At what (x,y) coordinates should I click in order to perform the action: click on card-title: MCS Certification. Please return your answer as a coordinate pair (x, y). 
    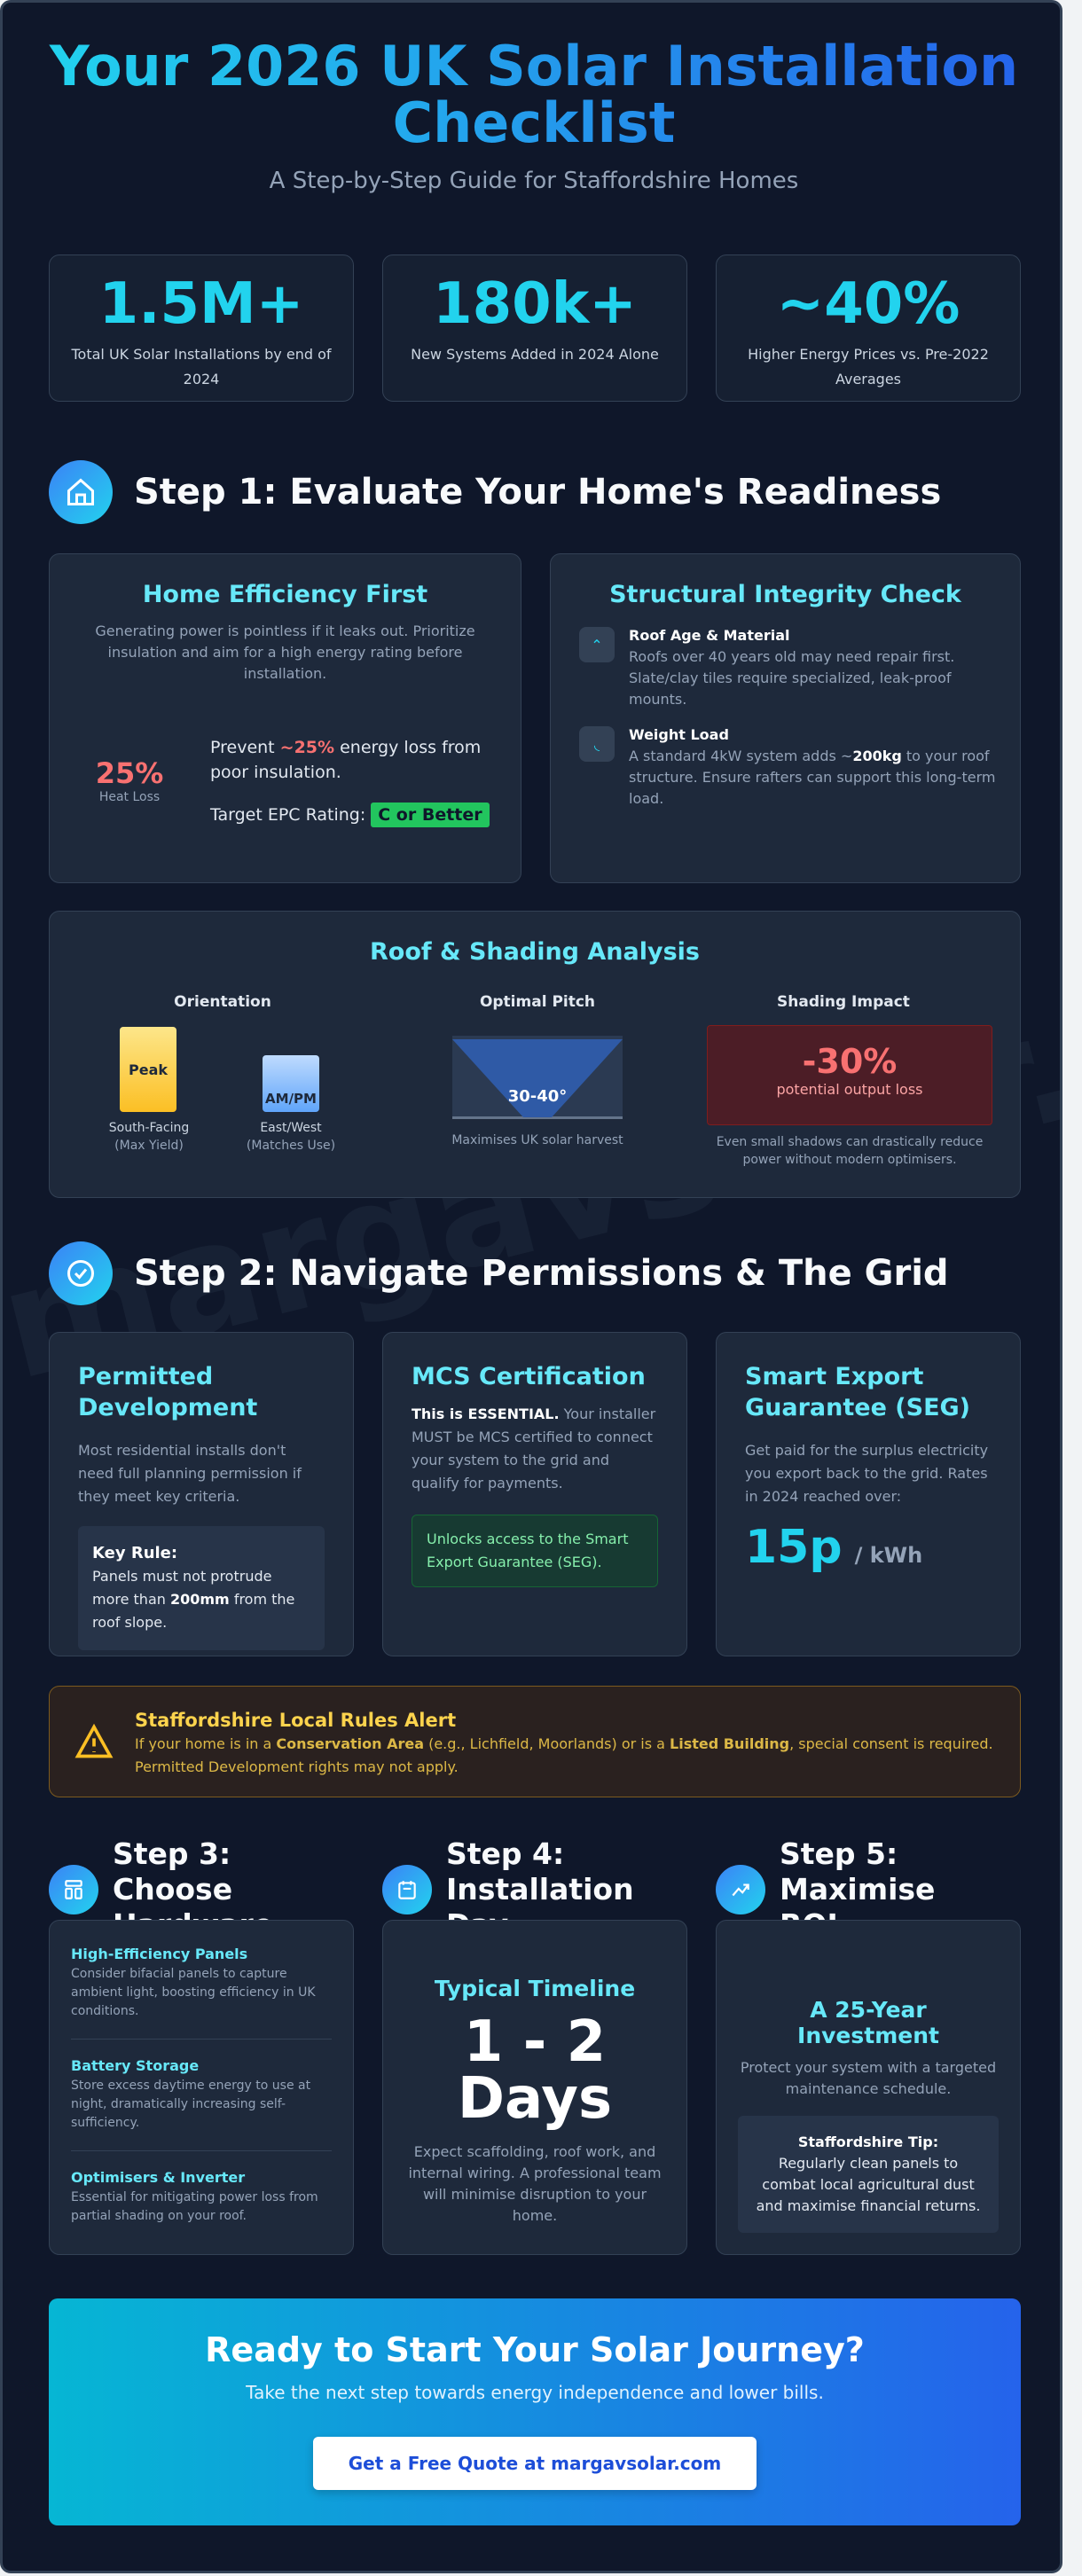
    Looking at the image, I should click on (529, 1376).